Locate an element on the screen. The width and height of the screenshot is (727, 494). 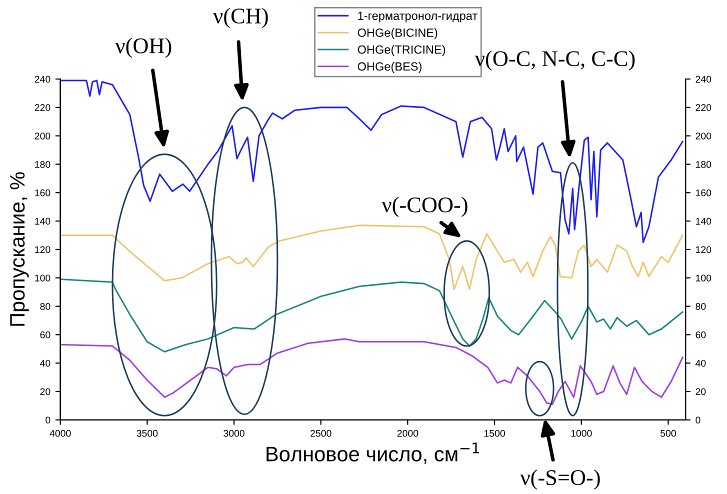
text: ν(-S=O-) is located at coordinates (560, 479).